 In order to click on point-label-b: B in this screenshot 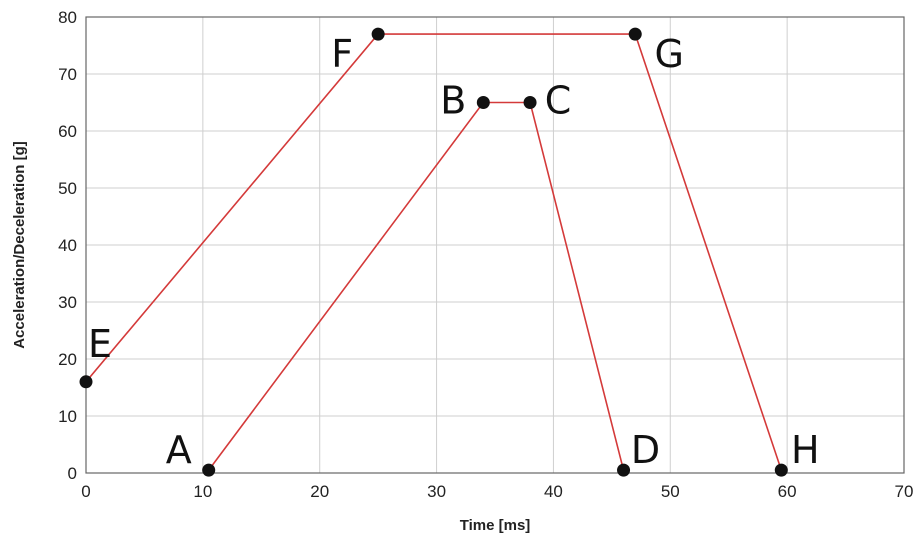, I will do `click(453, 101)`.